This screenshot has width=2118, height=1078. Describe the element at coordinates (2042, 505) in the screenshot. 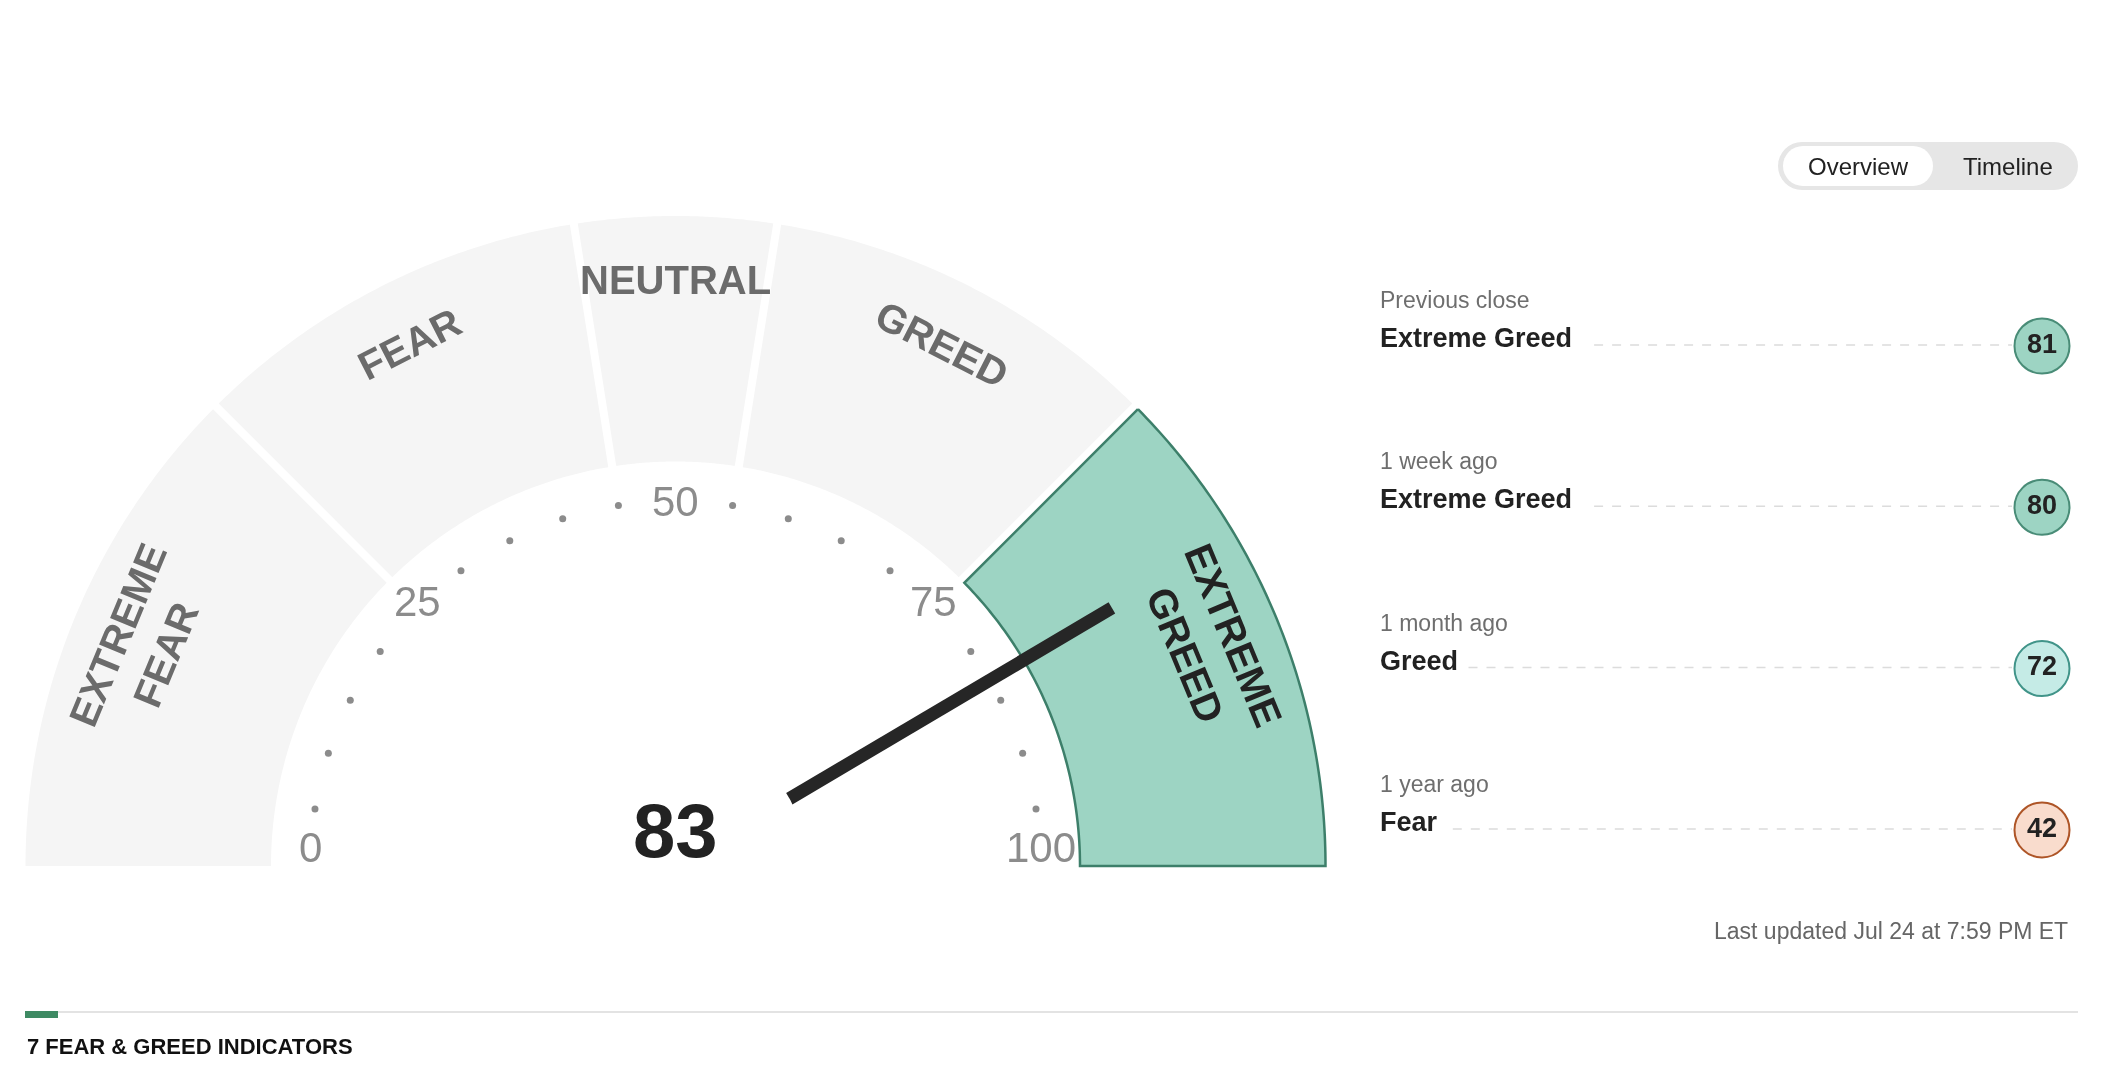

I see `data-label: 80` at that location.